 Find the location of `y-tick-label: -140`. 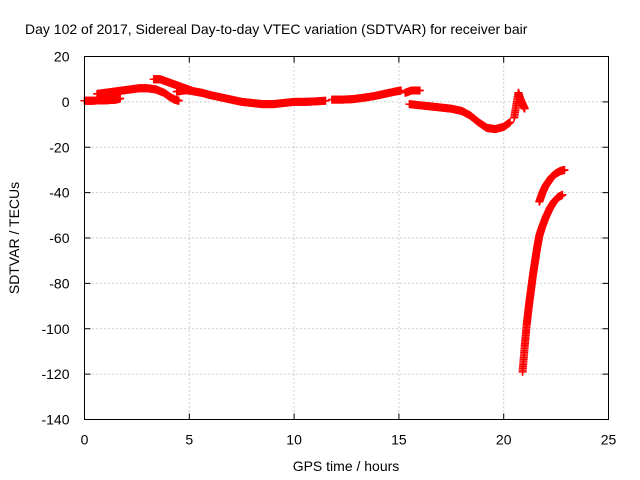

y-tick-label: -140 is located at coordinates (55, 420).